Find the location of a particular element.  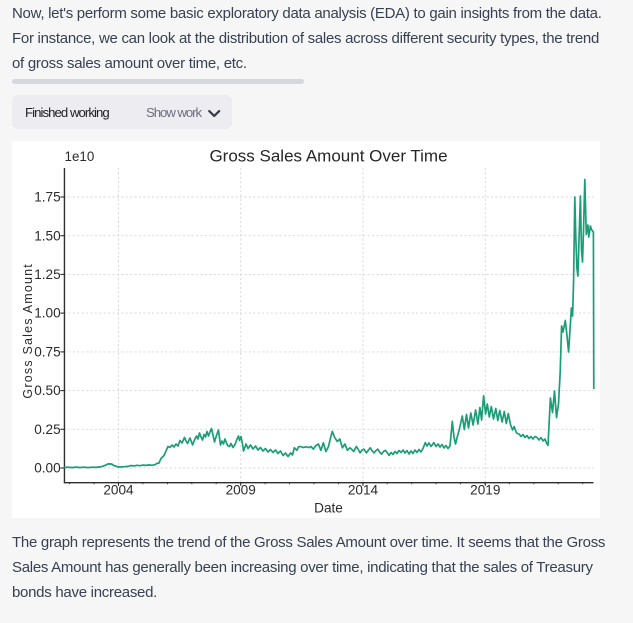

svg-text: Gross Sales Amount is located at coordinates (28, 331).